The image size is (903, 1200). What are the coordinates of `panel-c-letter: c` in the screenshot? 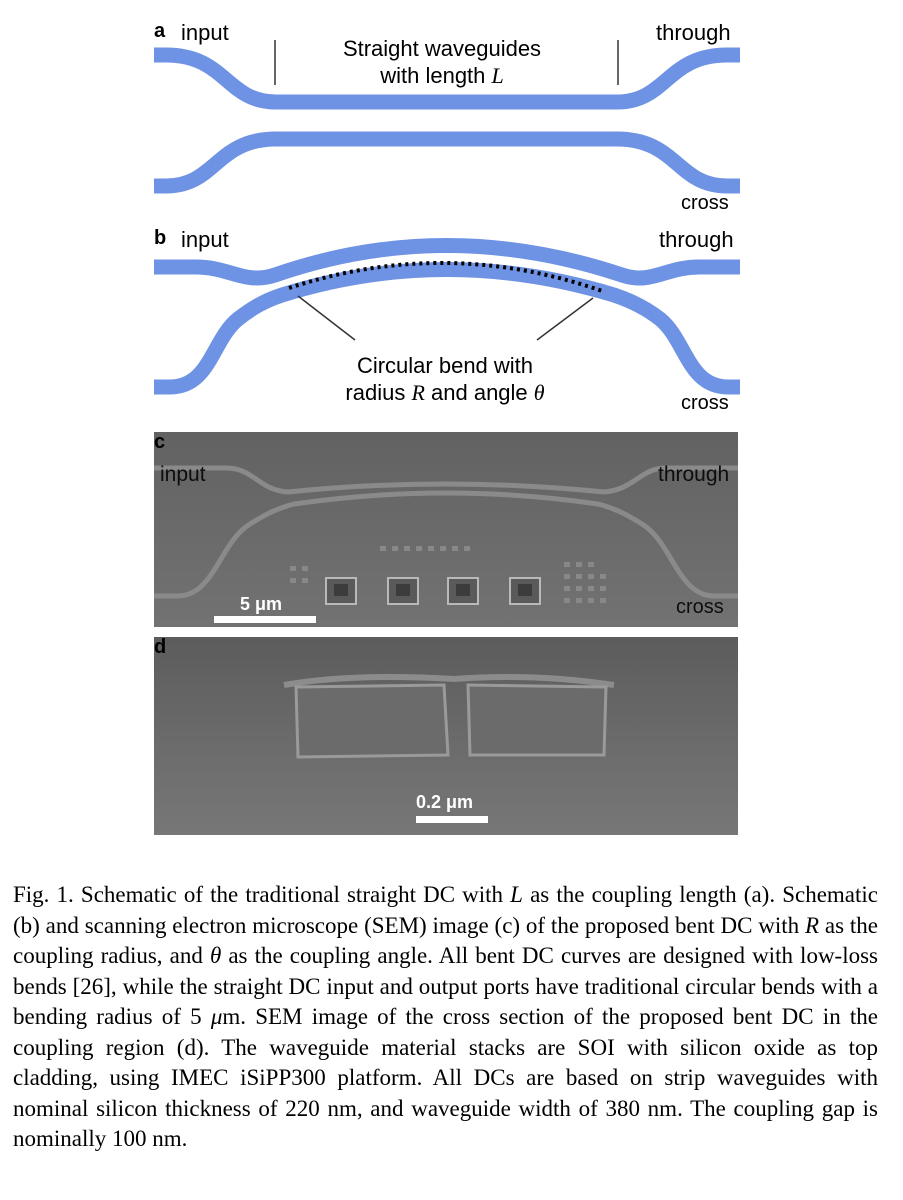 It's located at (160, 442).